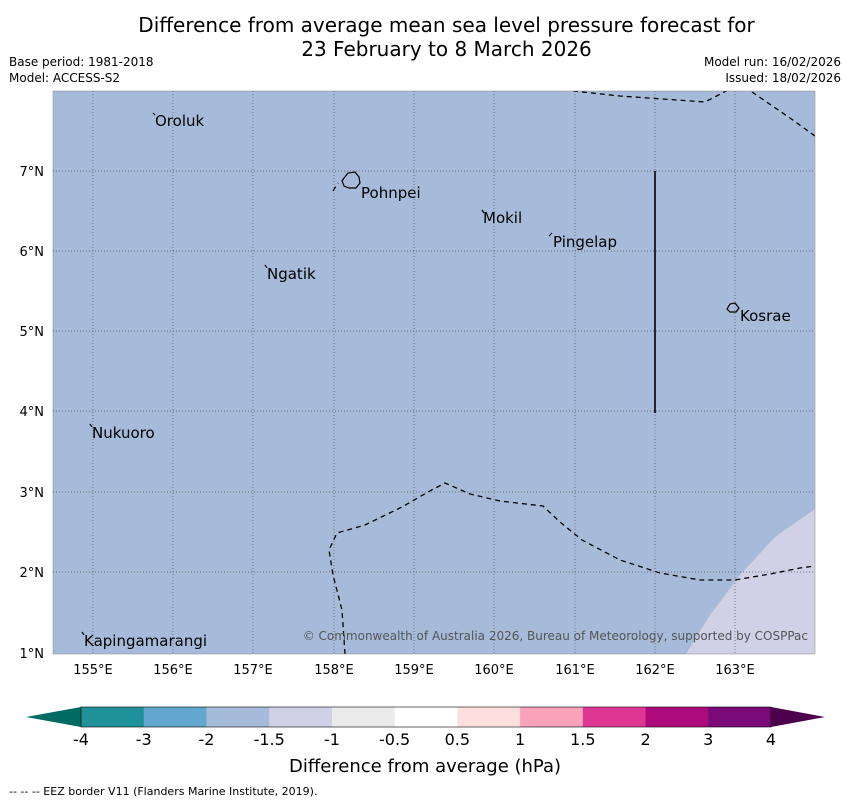 The width and height of the screenshot is (850, 804). What do you see at coordinates (32, 252) in the screenshot?
I see `lat-label-6n: 6°N` at bounding box center [32, 252].